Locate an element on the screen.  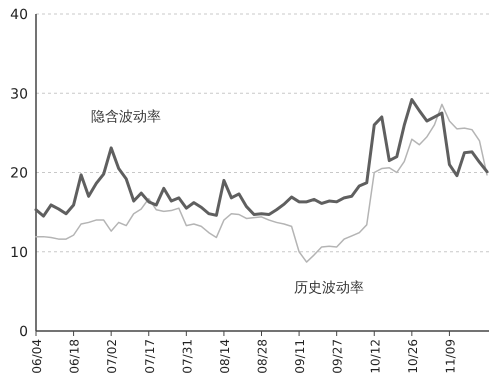
x-tick-label: 11/09 is located at coordinates (450, 356).